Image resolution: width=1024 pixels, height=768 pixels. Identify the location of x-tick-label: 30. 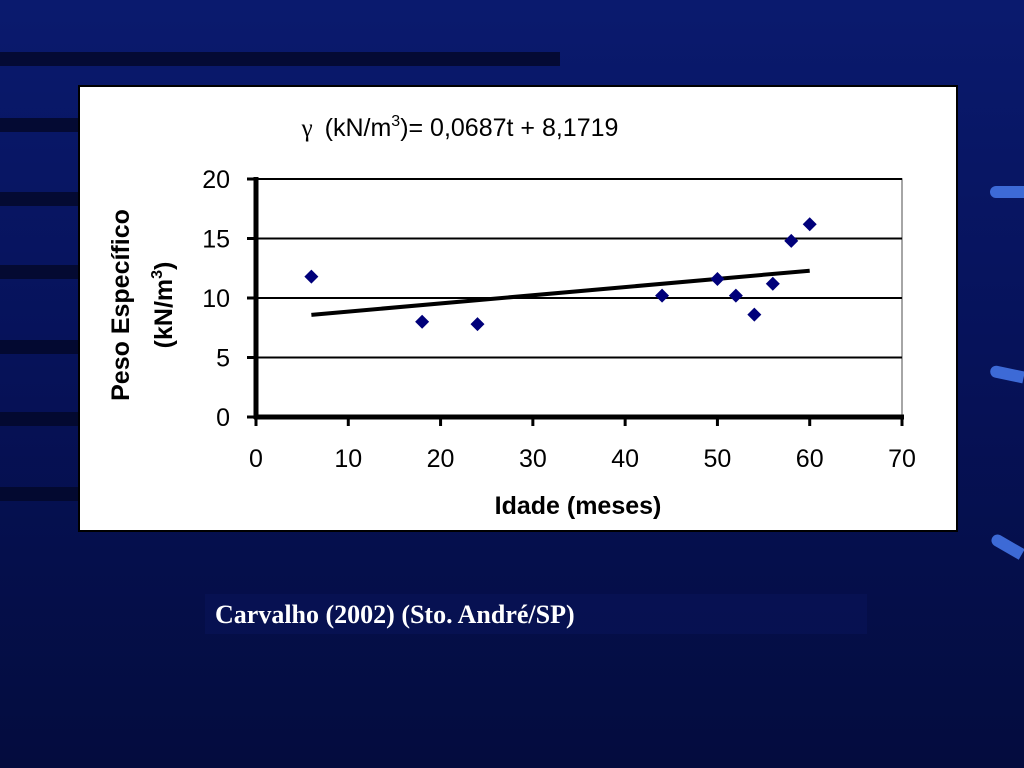
(533, 459).